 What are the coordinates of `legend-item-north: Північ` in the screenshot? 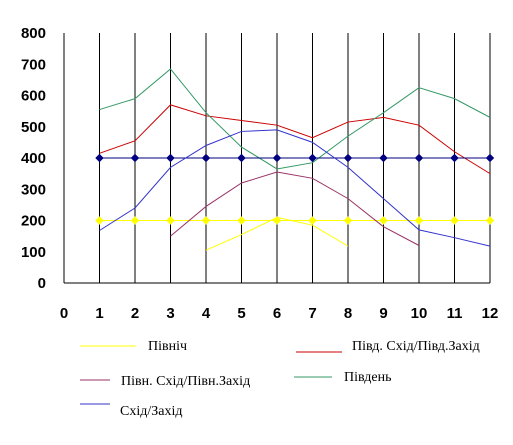 It's located at (133, 346).